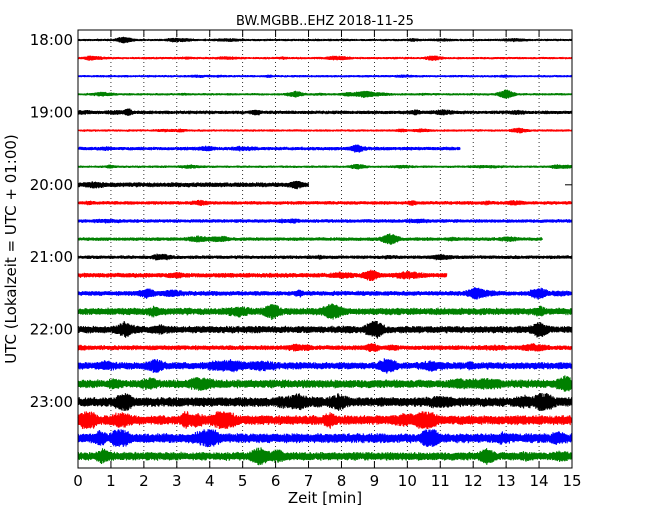 The height and width of the screenshot is (524, 650). What do you see at coordinates (506, 481) in the screenshot?
I see `x-tick-label-13: 13` at bounding box center [506, 481].